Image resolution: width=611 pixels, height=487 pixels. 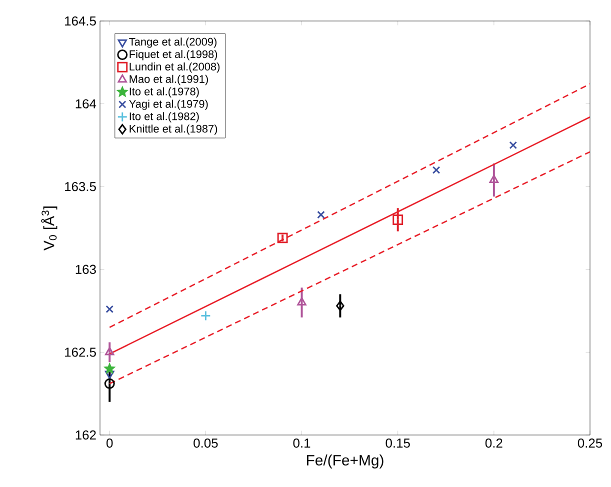 I want to click on legend-label: Ito et al.(1978), so click(x=164, y=92).